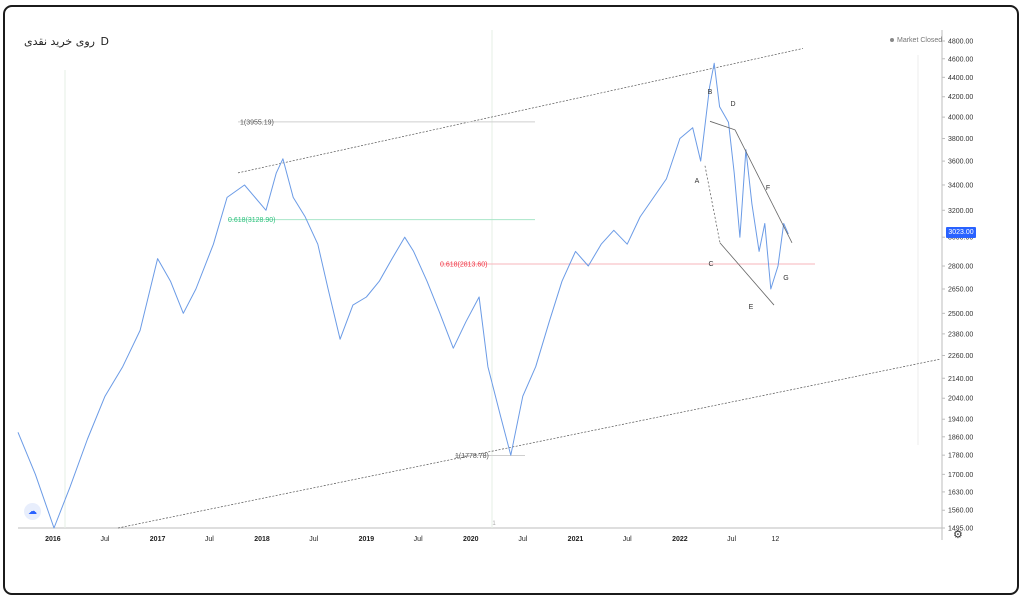 This screenshot has width=1024, height=600. I want to click on x-tick-label-13: Jul, so click(731, 539).